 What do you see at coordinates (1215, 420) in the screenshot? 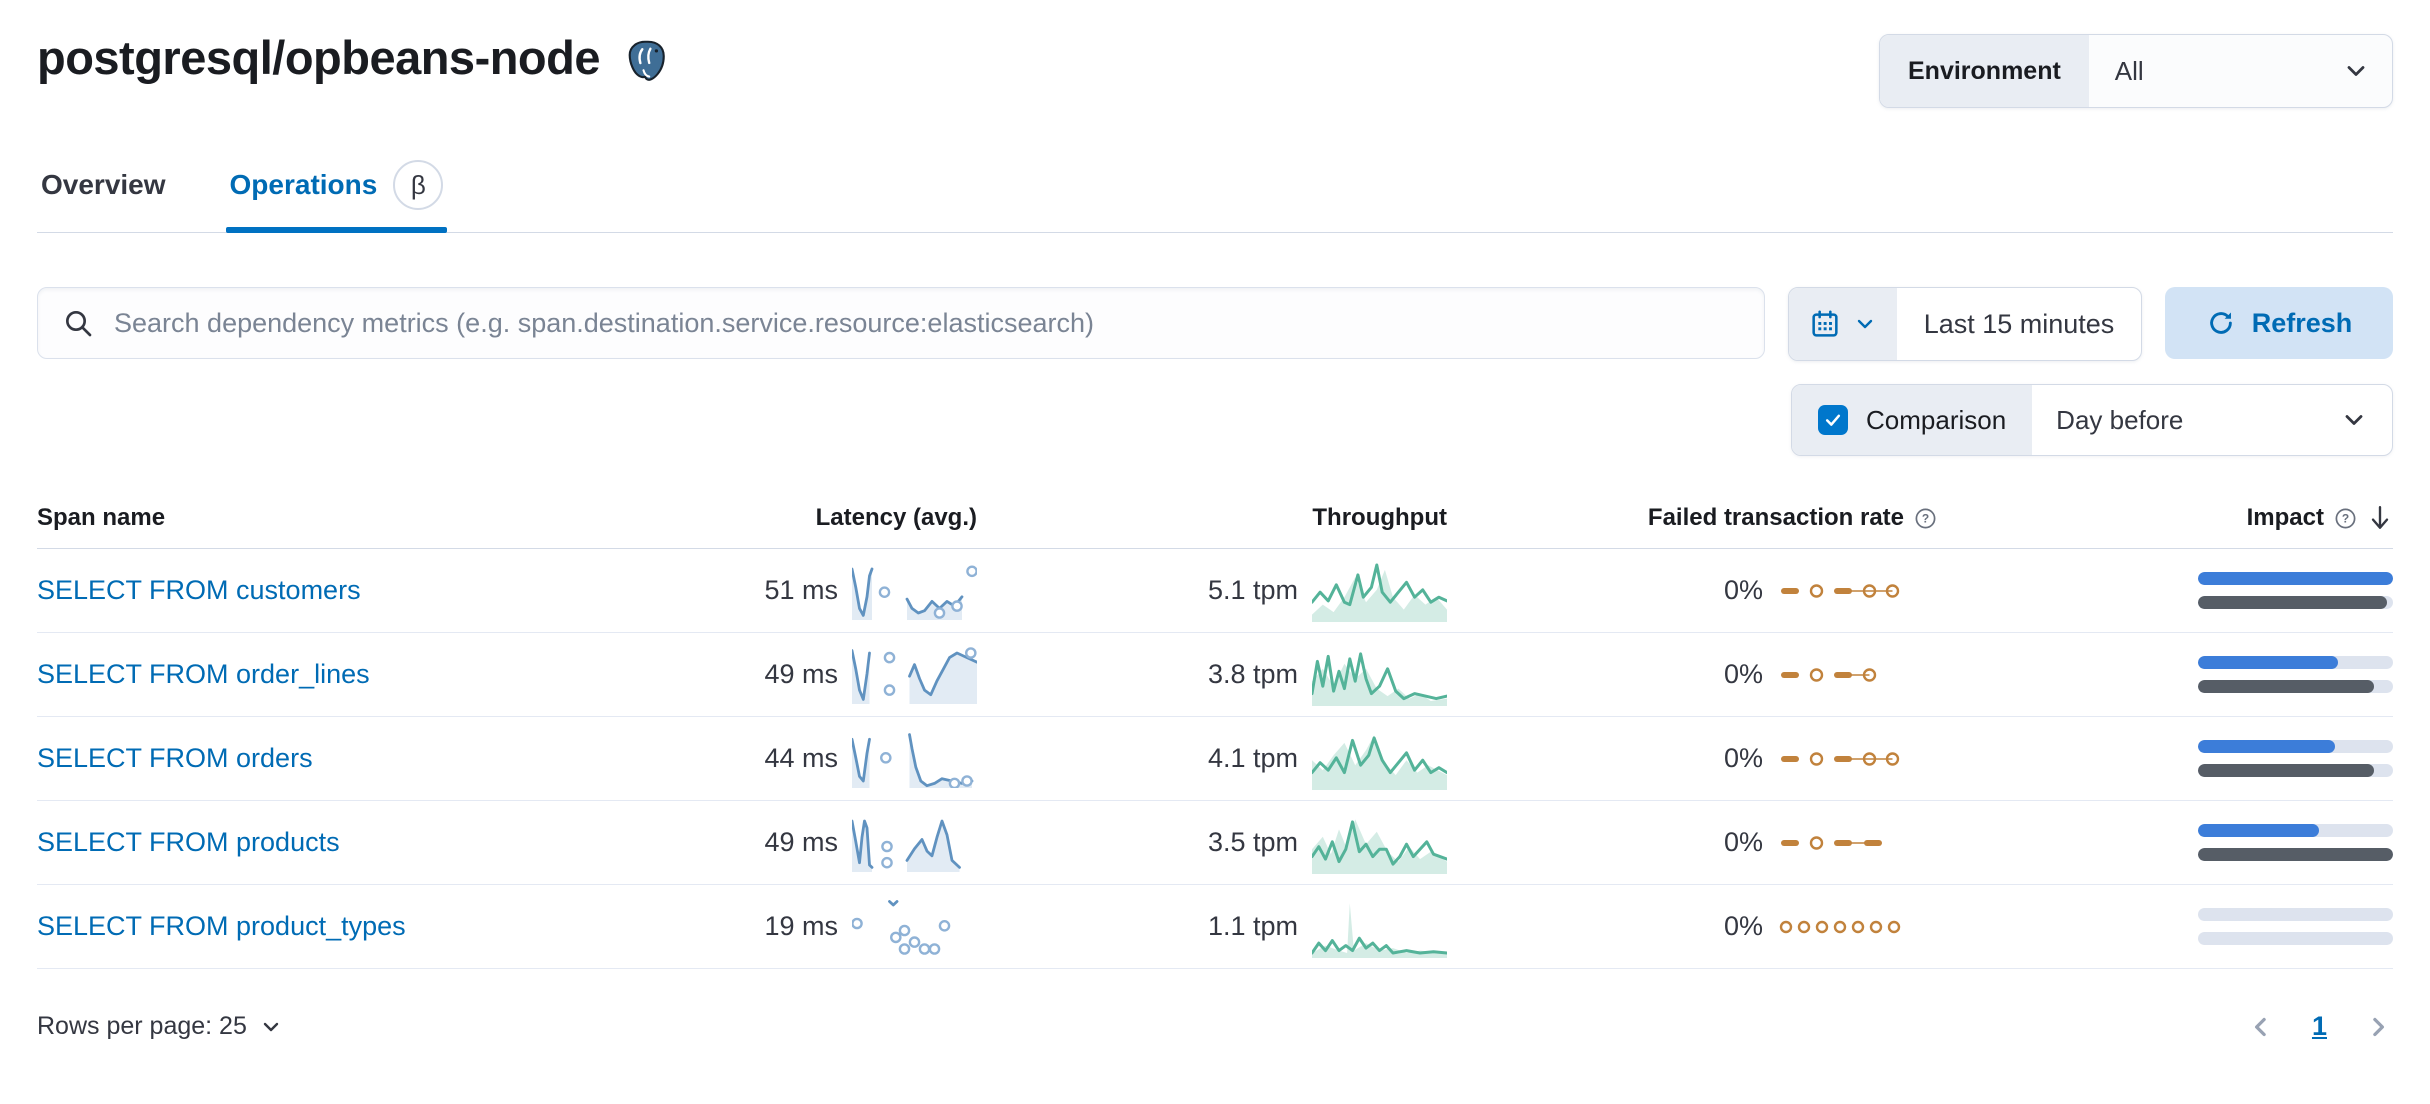
I see `comparison-row: Comparison Day before` at bounding box center [1215, 420].